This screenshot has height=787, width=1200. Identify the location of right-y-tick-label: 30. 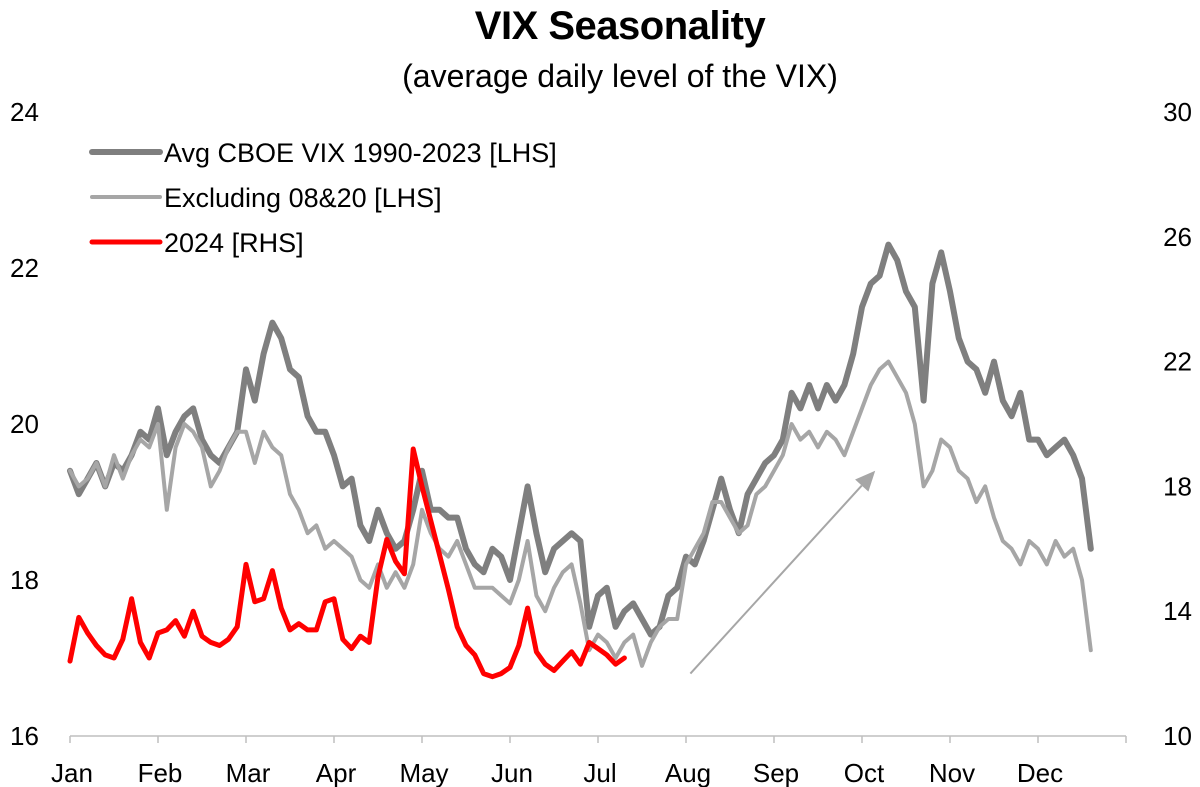
(1177, 112).